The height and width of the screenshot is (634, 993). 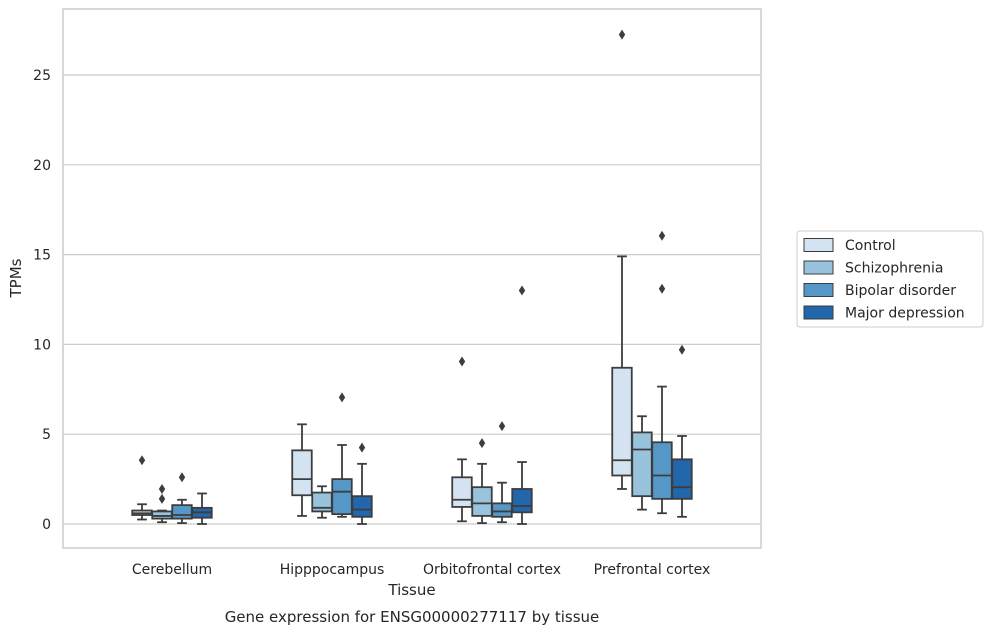 What do you see at coordinates (652, 570) in the screenshot?
I see `x-tick-label: Prefrontal cortex` at bounding box center [652, 570].